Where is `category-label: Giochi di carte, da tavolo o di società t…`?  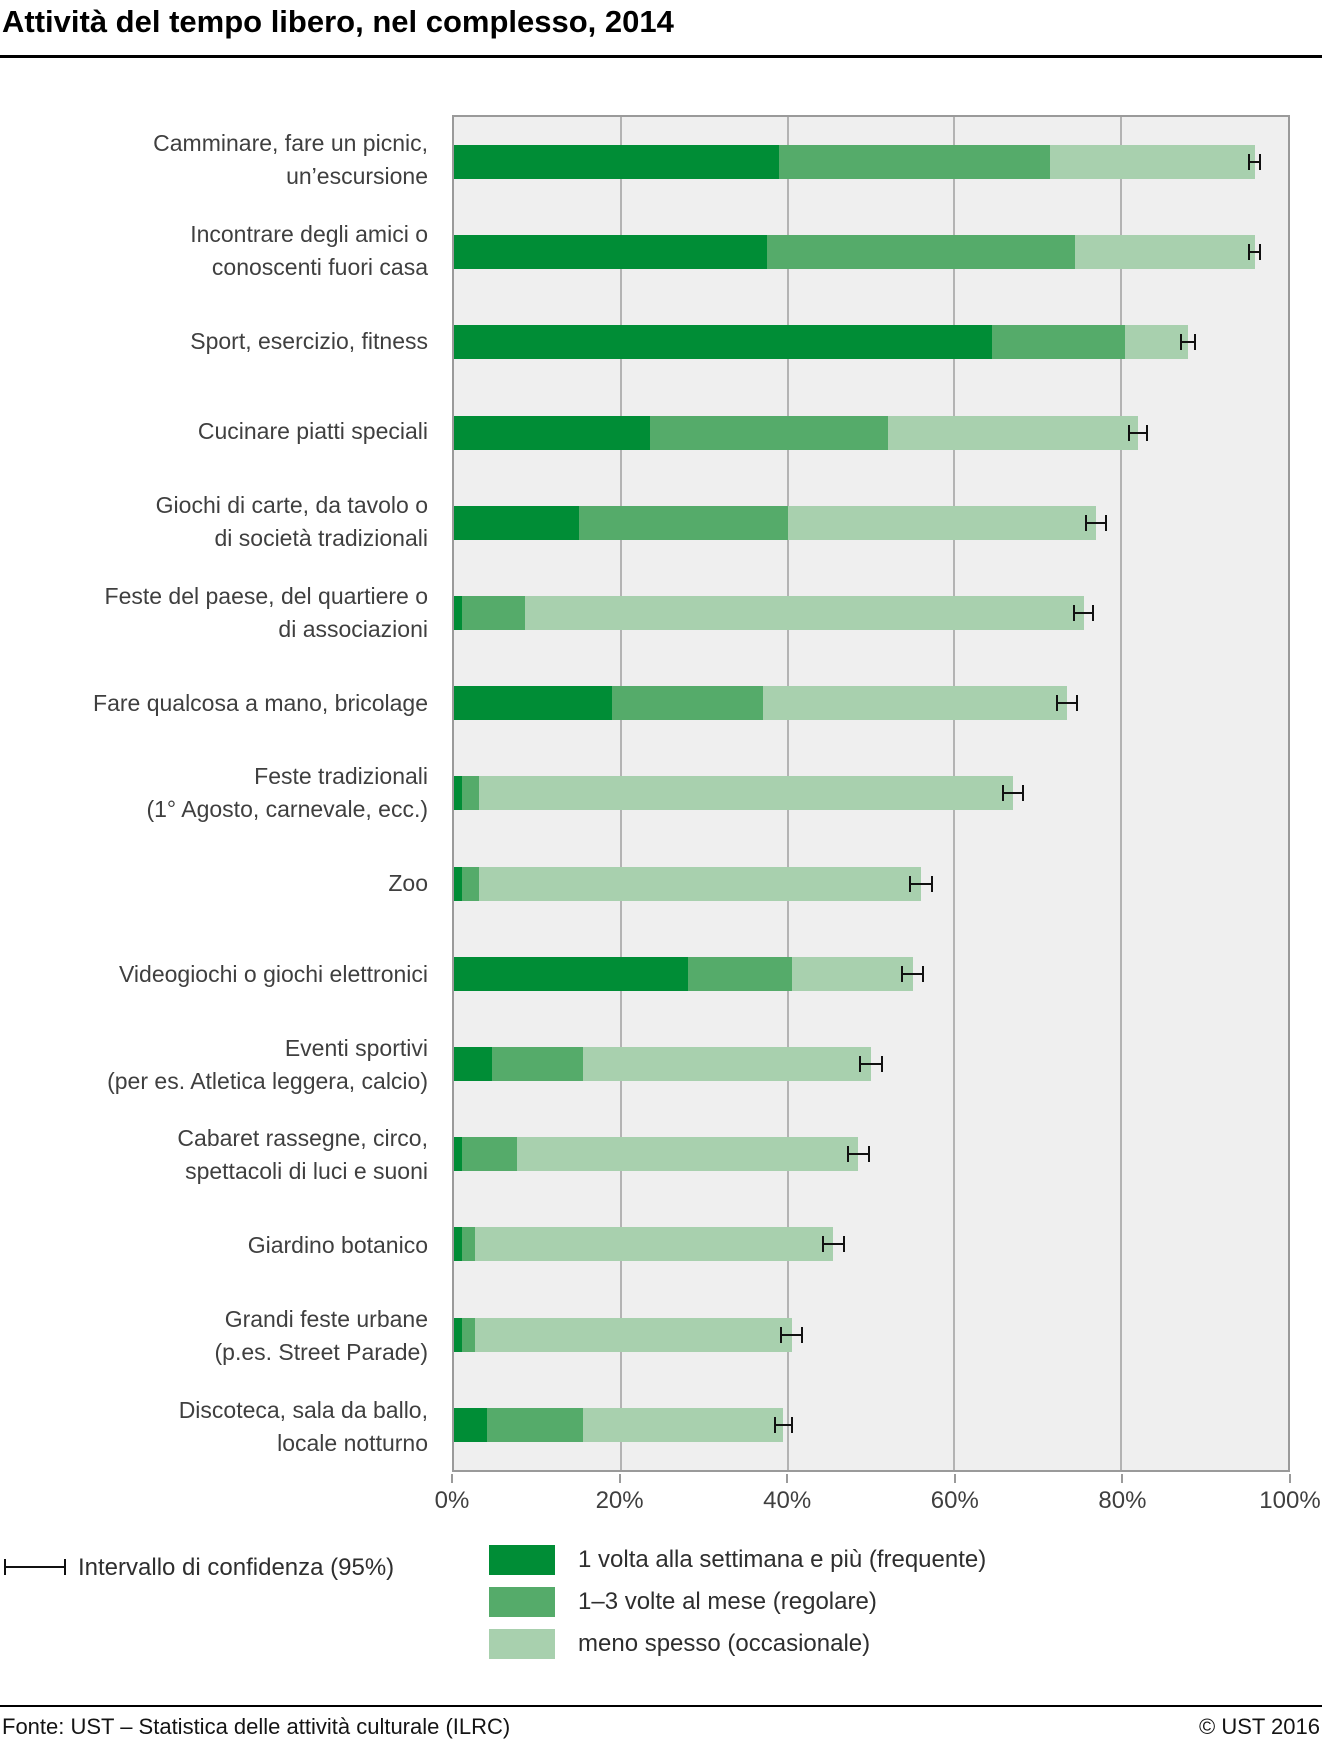
category-label: Giochi di carte, da tavolo o di società t… is located at coordinates (220, 522).